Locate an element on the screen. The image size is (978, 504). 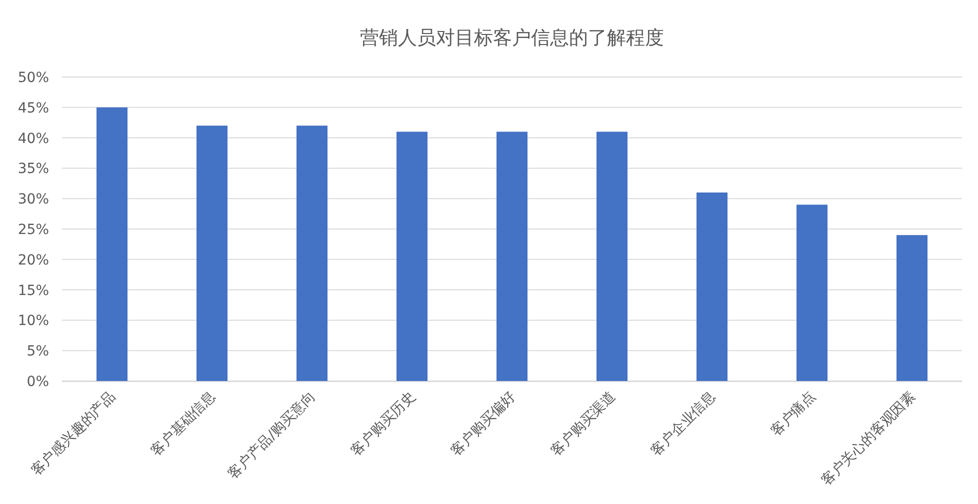
x-tick-label: 客户企业信息 is located at coordinates (683, 424).